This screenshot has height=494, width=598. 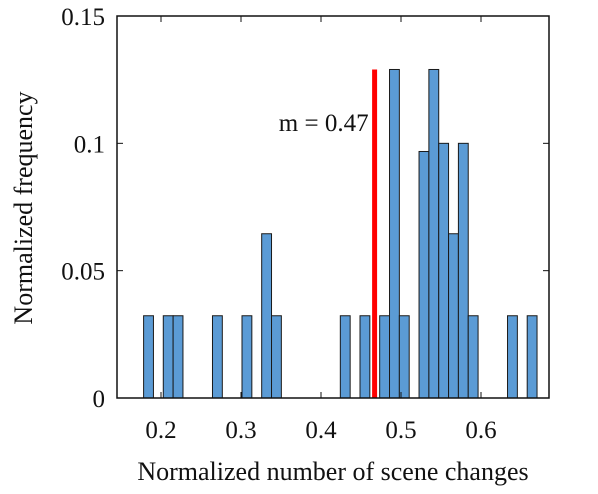 What do you see at coordinates (99, 399) in the screenshot?
I see `y-tick-label: 0` at bounding box center [99, 399].